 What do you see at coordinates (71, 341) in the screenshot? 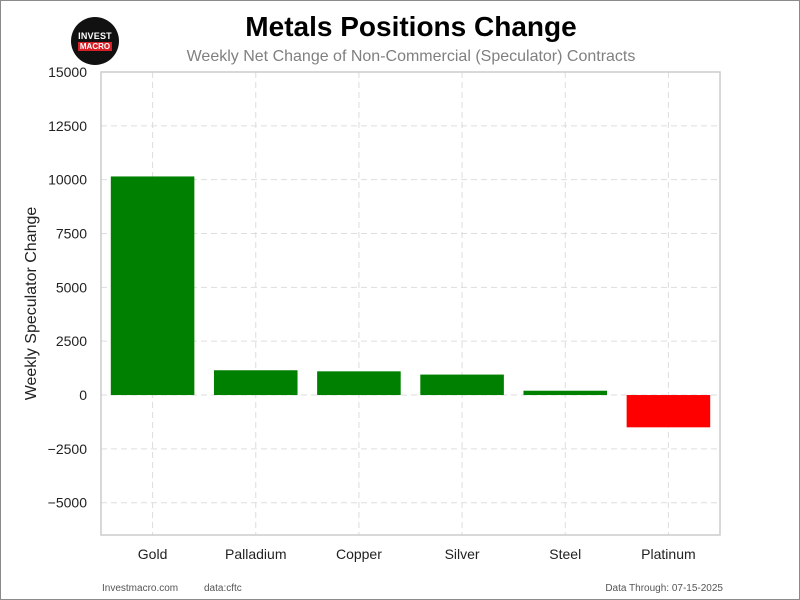
I see `y-tick-label: 2500` at bounding box center [71, 341].